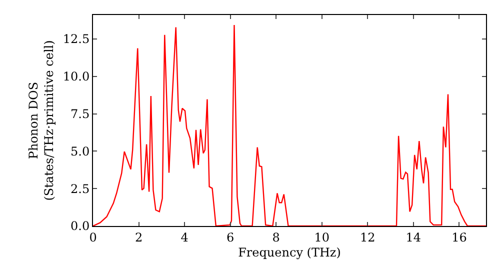 The width and height of the screenshot is (500, 280). What do you see at coordinates (414, 237) in the screenshot?
I see `x-tick-label: 14` at bounding box center [414, 237].